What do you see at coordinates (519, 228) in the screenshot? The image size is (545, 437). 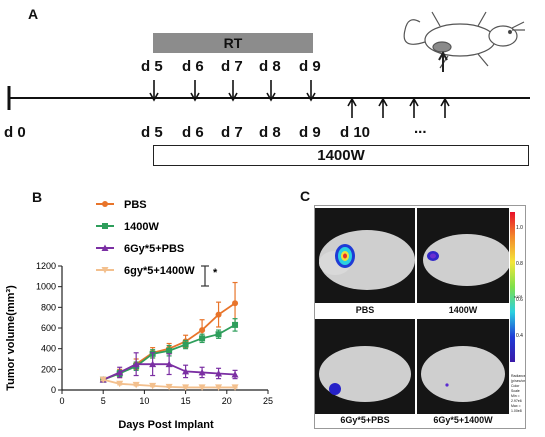 I see `scale-tick: 1.0` at bounding box center [519, 228].